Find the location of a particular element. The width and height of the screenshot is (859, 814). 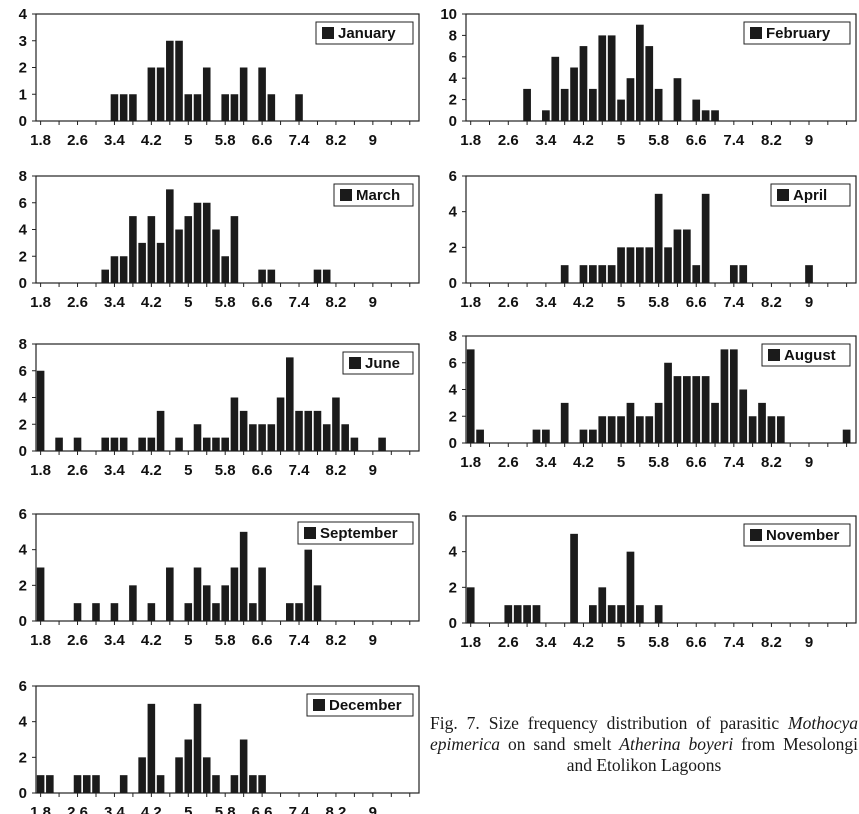

legend-label: August is located at coordinates (810, 355).